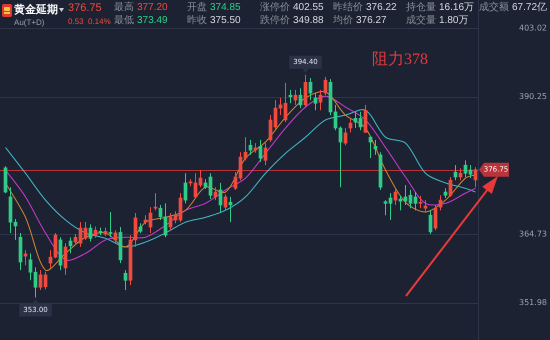  Describe the element at coordinates (292, 7) in the screenshot. I see `annotation: 涨停价 402.55` at that location.